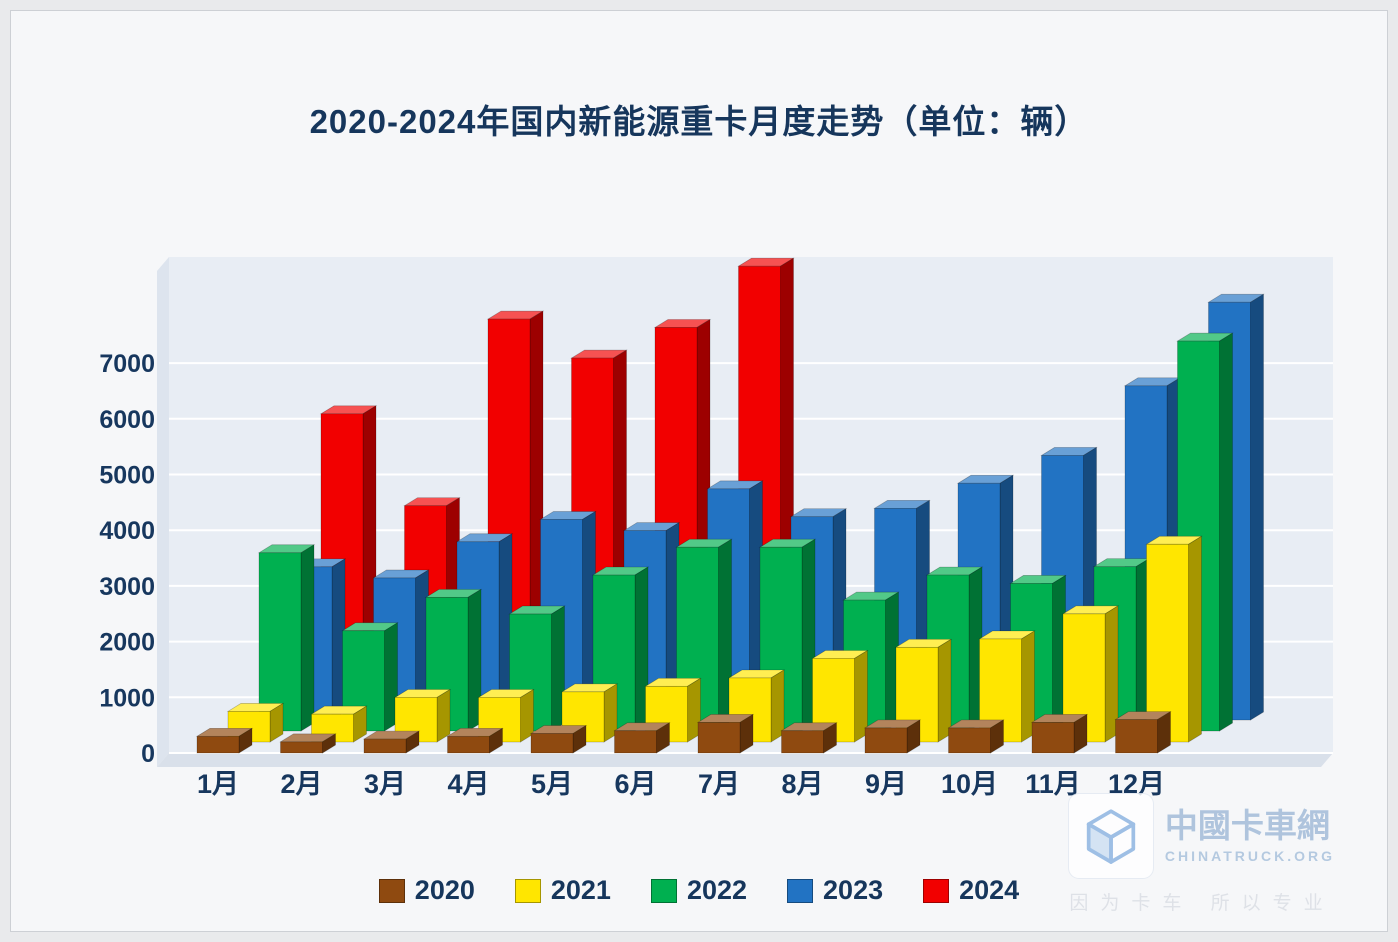 This screenshot has width=1398, height=942. Describe the element at coordinates (853, 890) in the screenshot. I see `legend-label-2023: 2023` at that location.